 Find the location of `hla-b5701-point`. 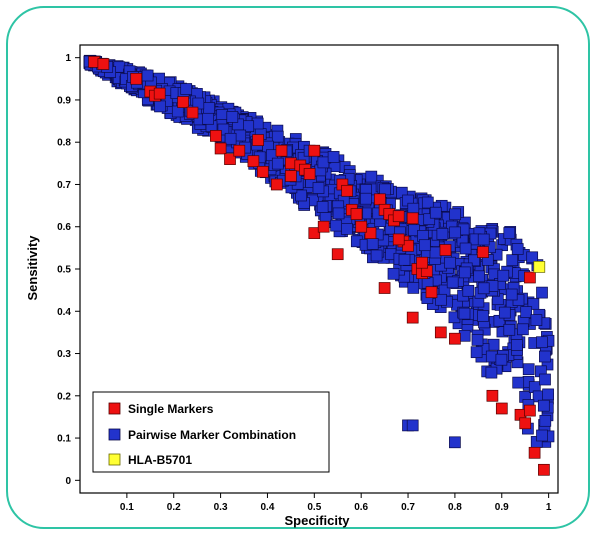

hla-b5701-point is located at coordinates (539, 267).